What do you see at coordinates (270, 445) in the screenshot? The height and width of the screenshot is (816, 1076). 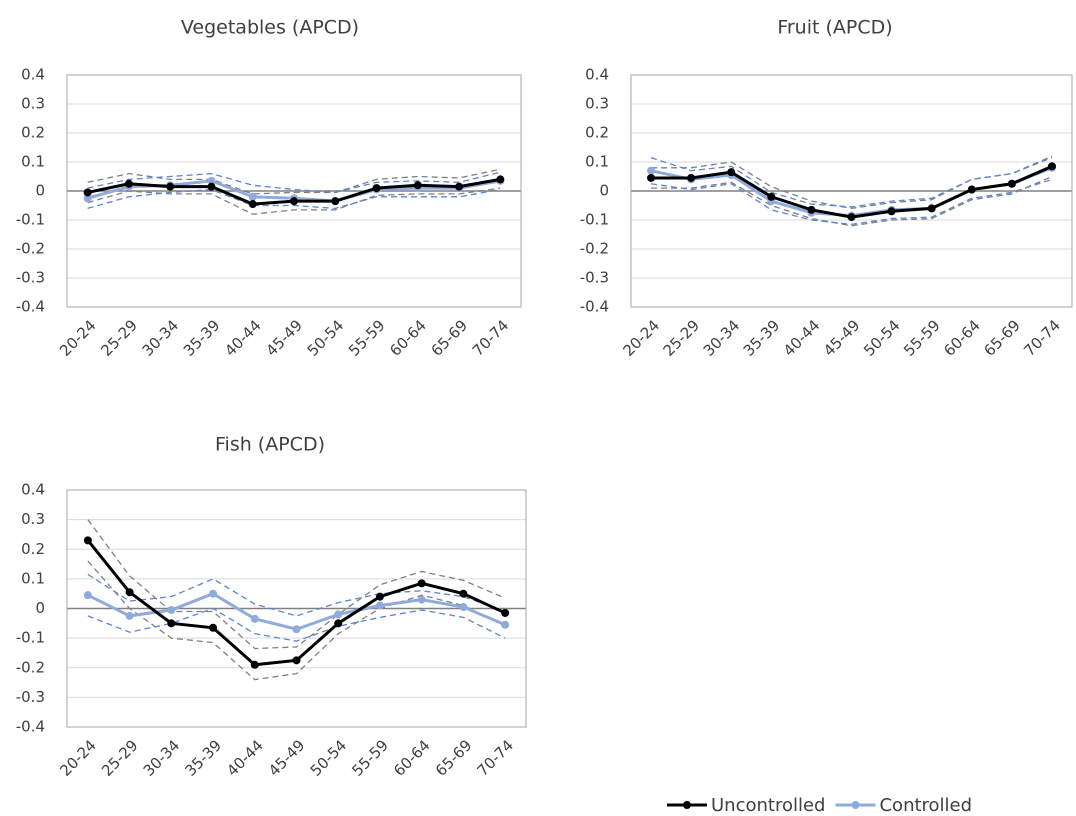 I see `chart-title: Fish (APCD)` at bounding box center [270, 445].